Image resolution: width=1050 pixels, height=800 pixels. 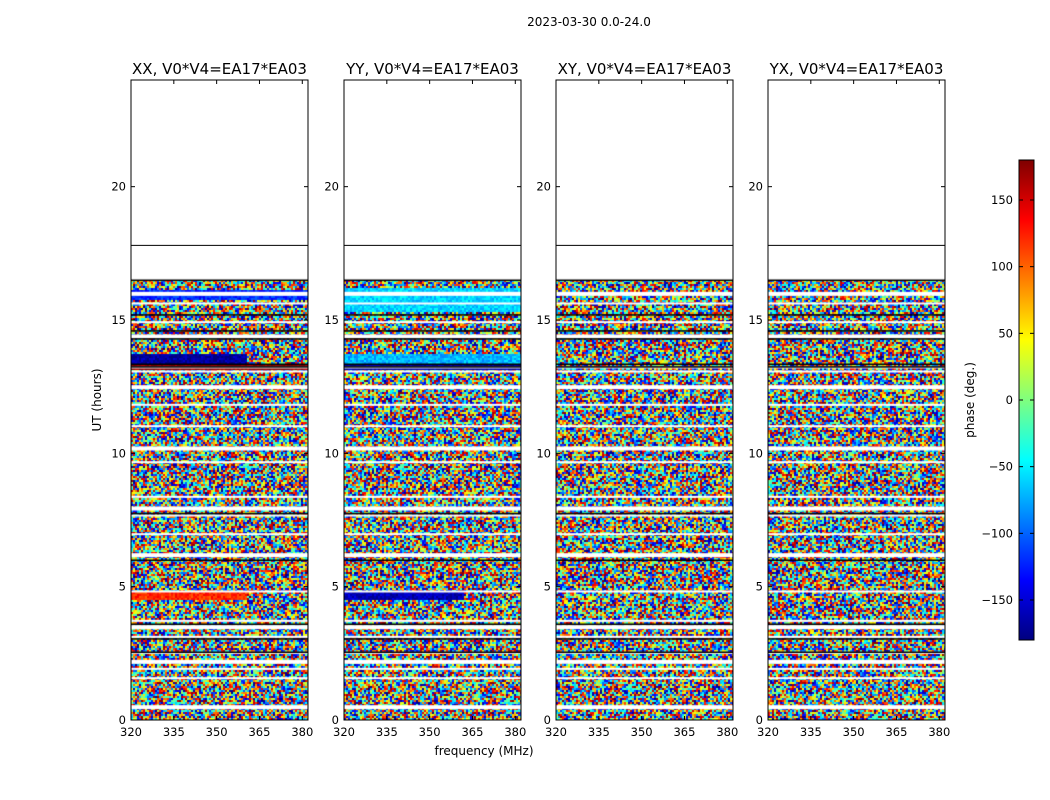 What do you see at coordinates (970, 400) in the screenshot?
I see `colorbar-label: phase (deg.)` at bounding box center [970, 400].